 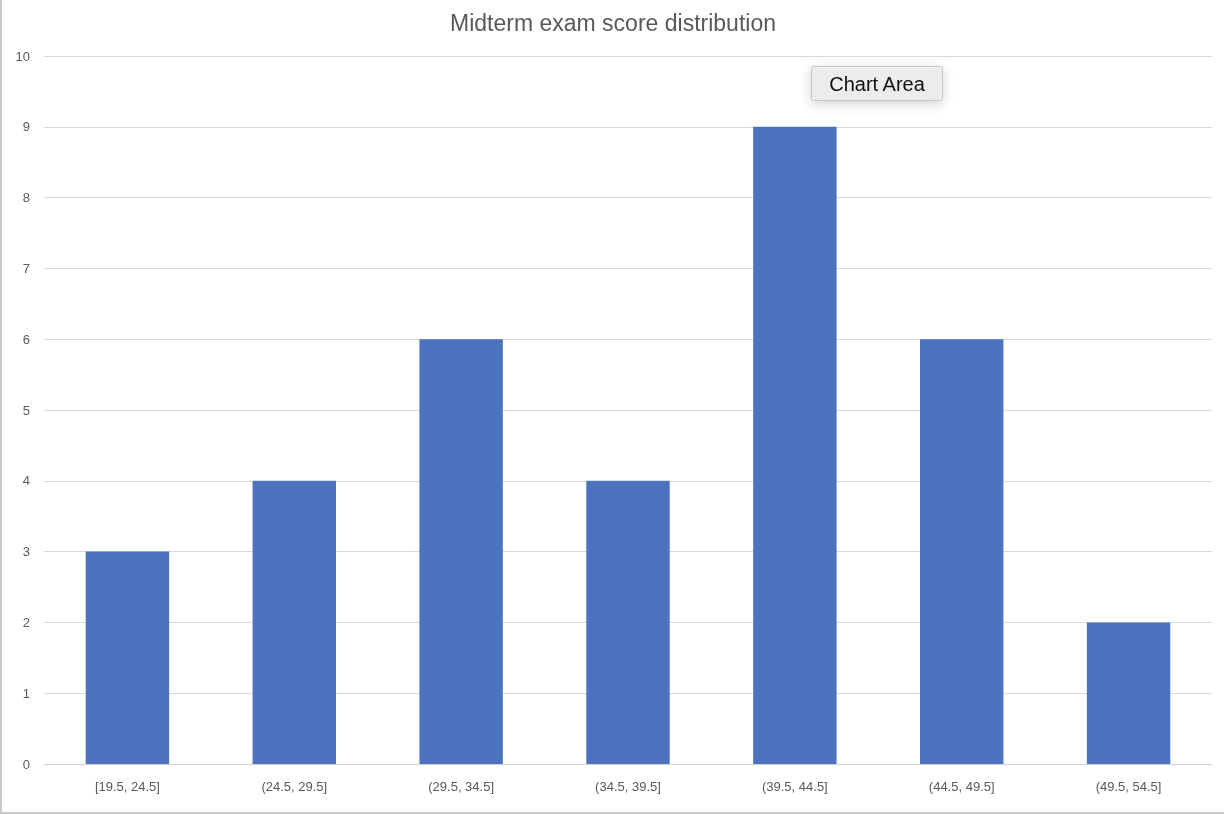 I want to click on y-tick-label: 7, so click(x=26, y=268).